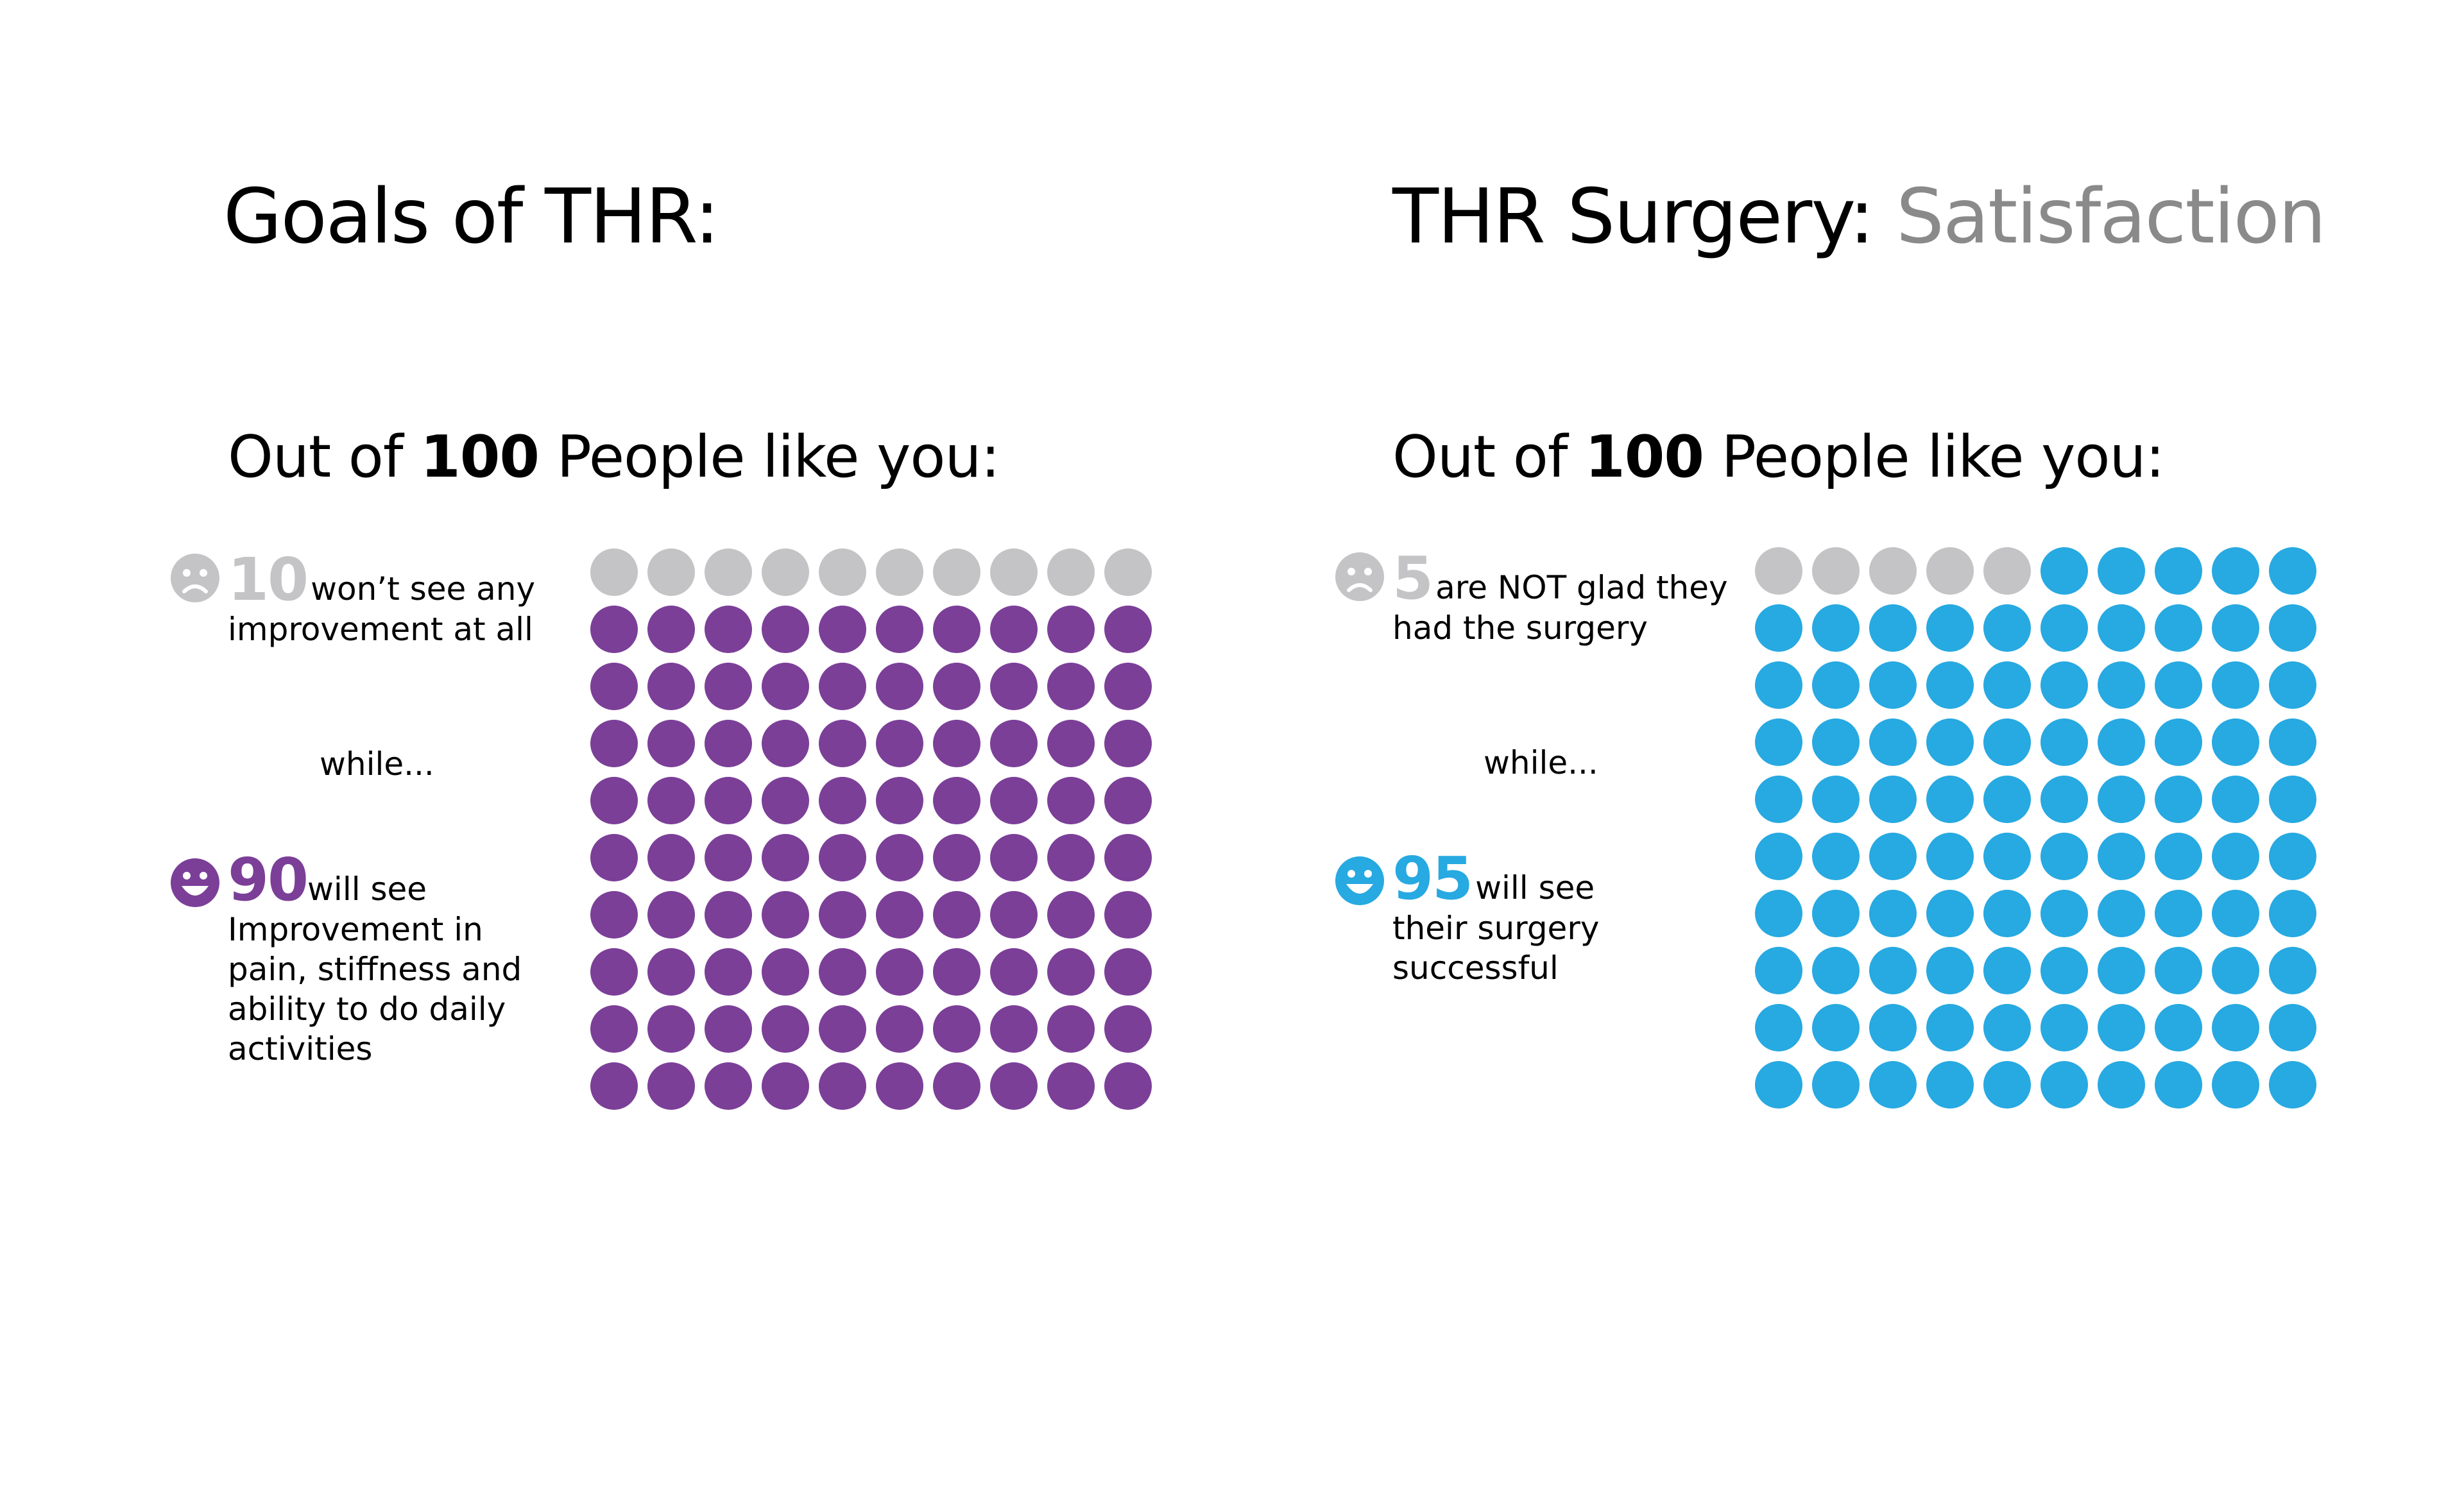  Describe the element at coordinates (375, 969) in the screenshot. I see `left-pos-text-3: pain, stiffness and` at that location.